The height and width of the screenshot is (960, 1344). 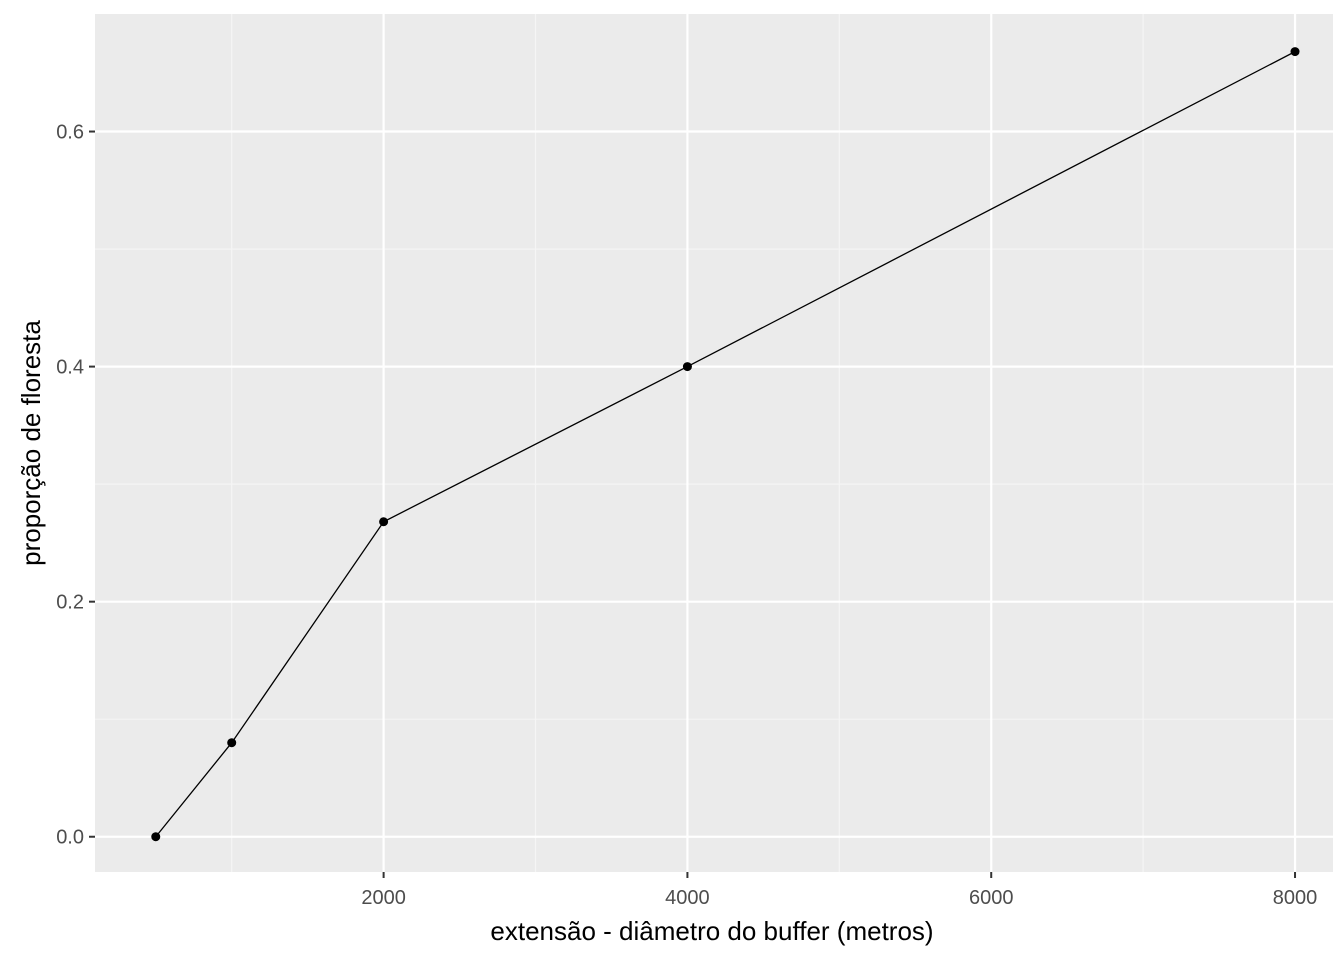 I want to click on y-tick-label-2: 0.4, so click(x=70, y=368).